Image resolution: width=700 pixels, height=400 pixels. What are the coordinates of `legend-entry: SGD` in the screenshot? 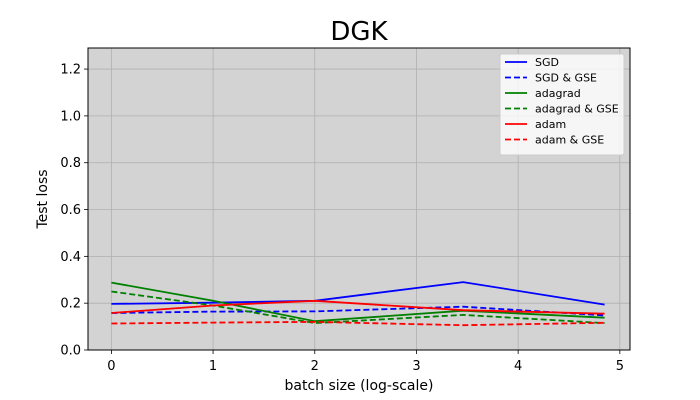 It's located at (547, 62).